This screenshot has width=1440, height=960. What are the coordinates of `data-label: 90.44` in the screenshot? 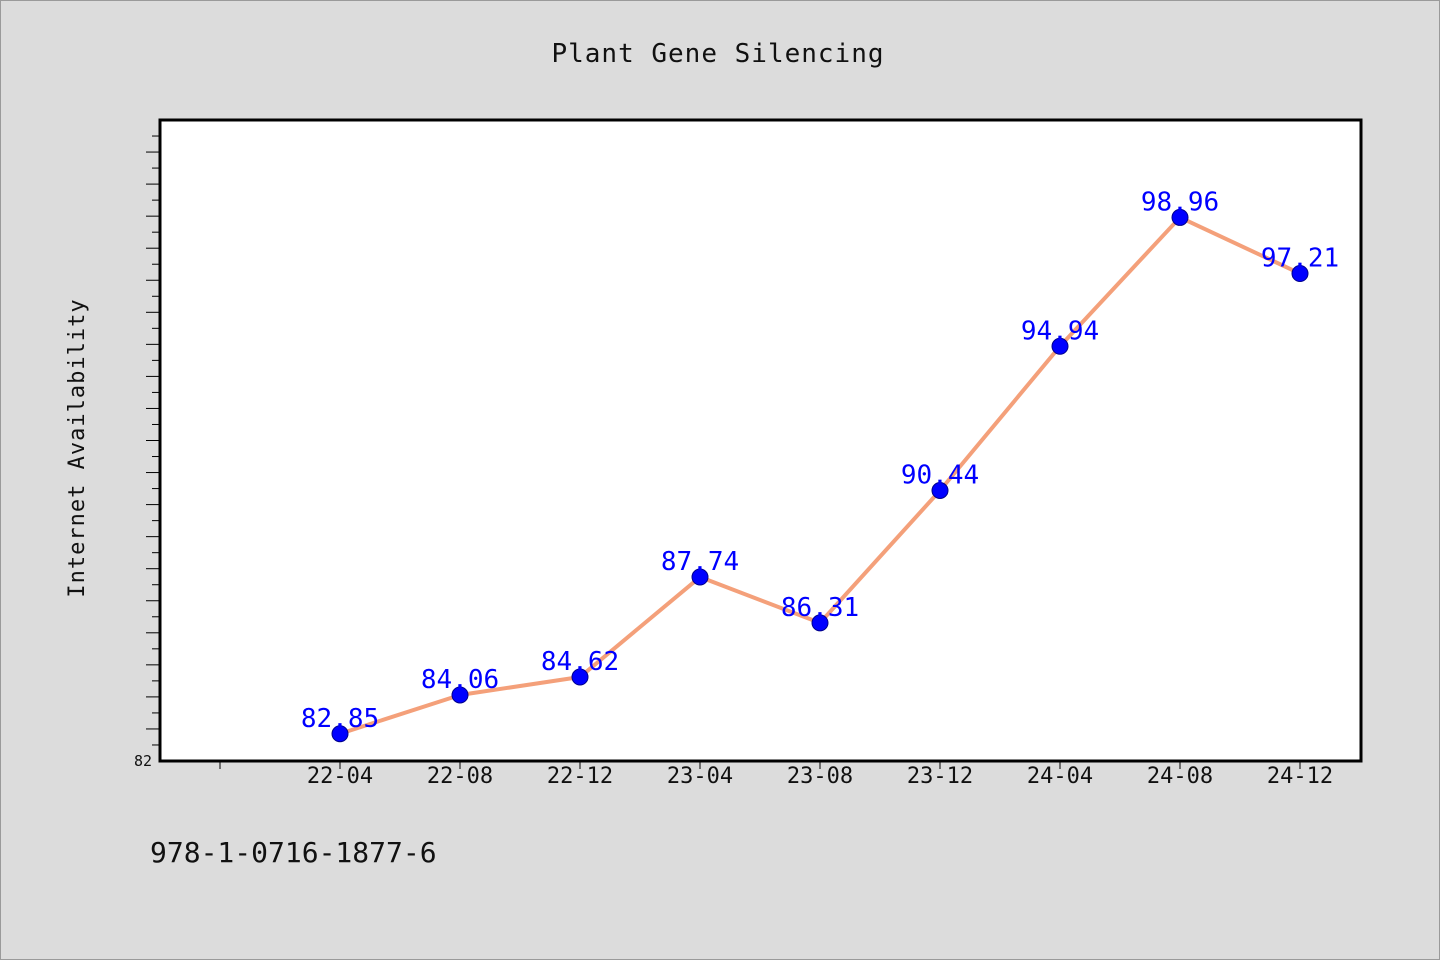 It's located at (940, 475).